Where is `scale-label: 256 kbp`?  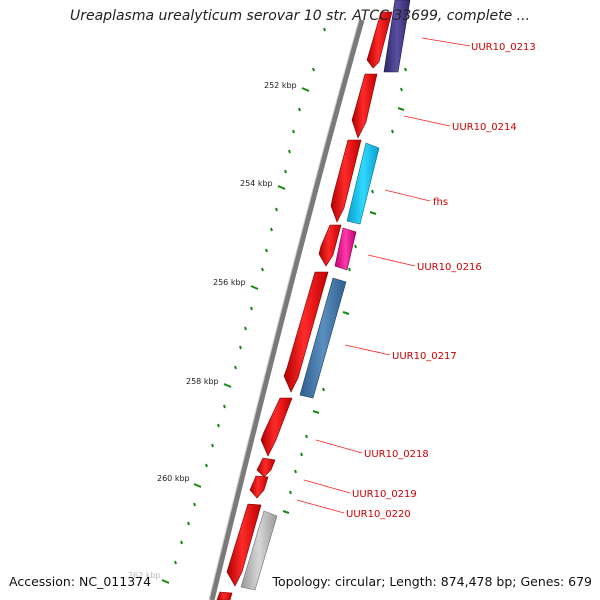 scale-label: 256 kbp is located at coordinates (229, 282).